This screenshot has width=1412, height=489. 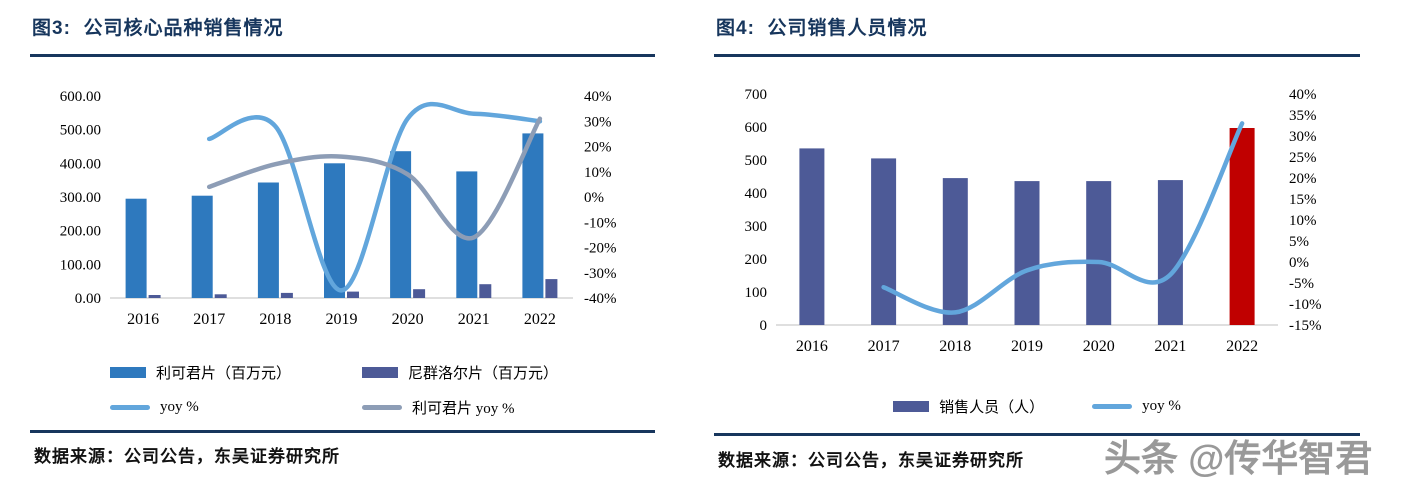 I want to click on legend-item: 销售人员（人）, so click(x=968, y=406).